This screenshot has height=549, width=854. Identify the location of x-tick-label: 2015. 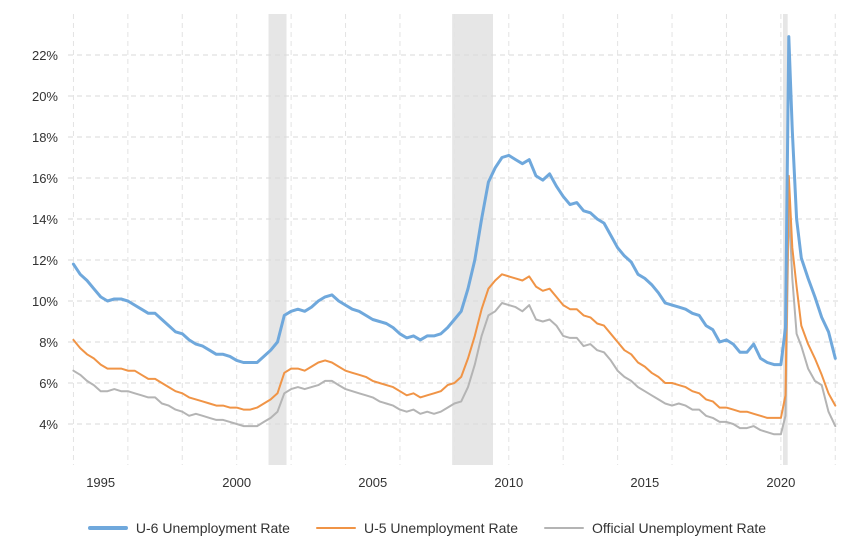
(644, 482).